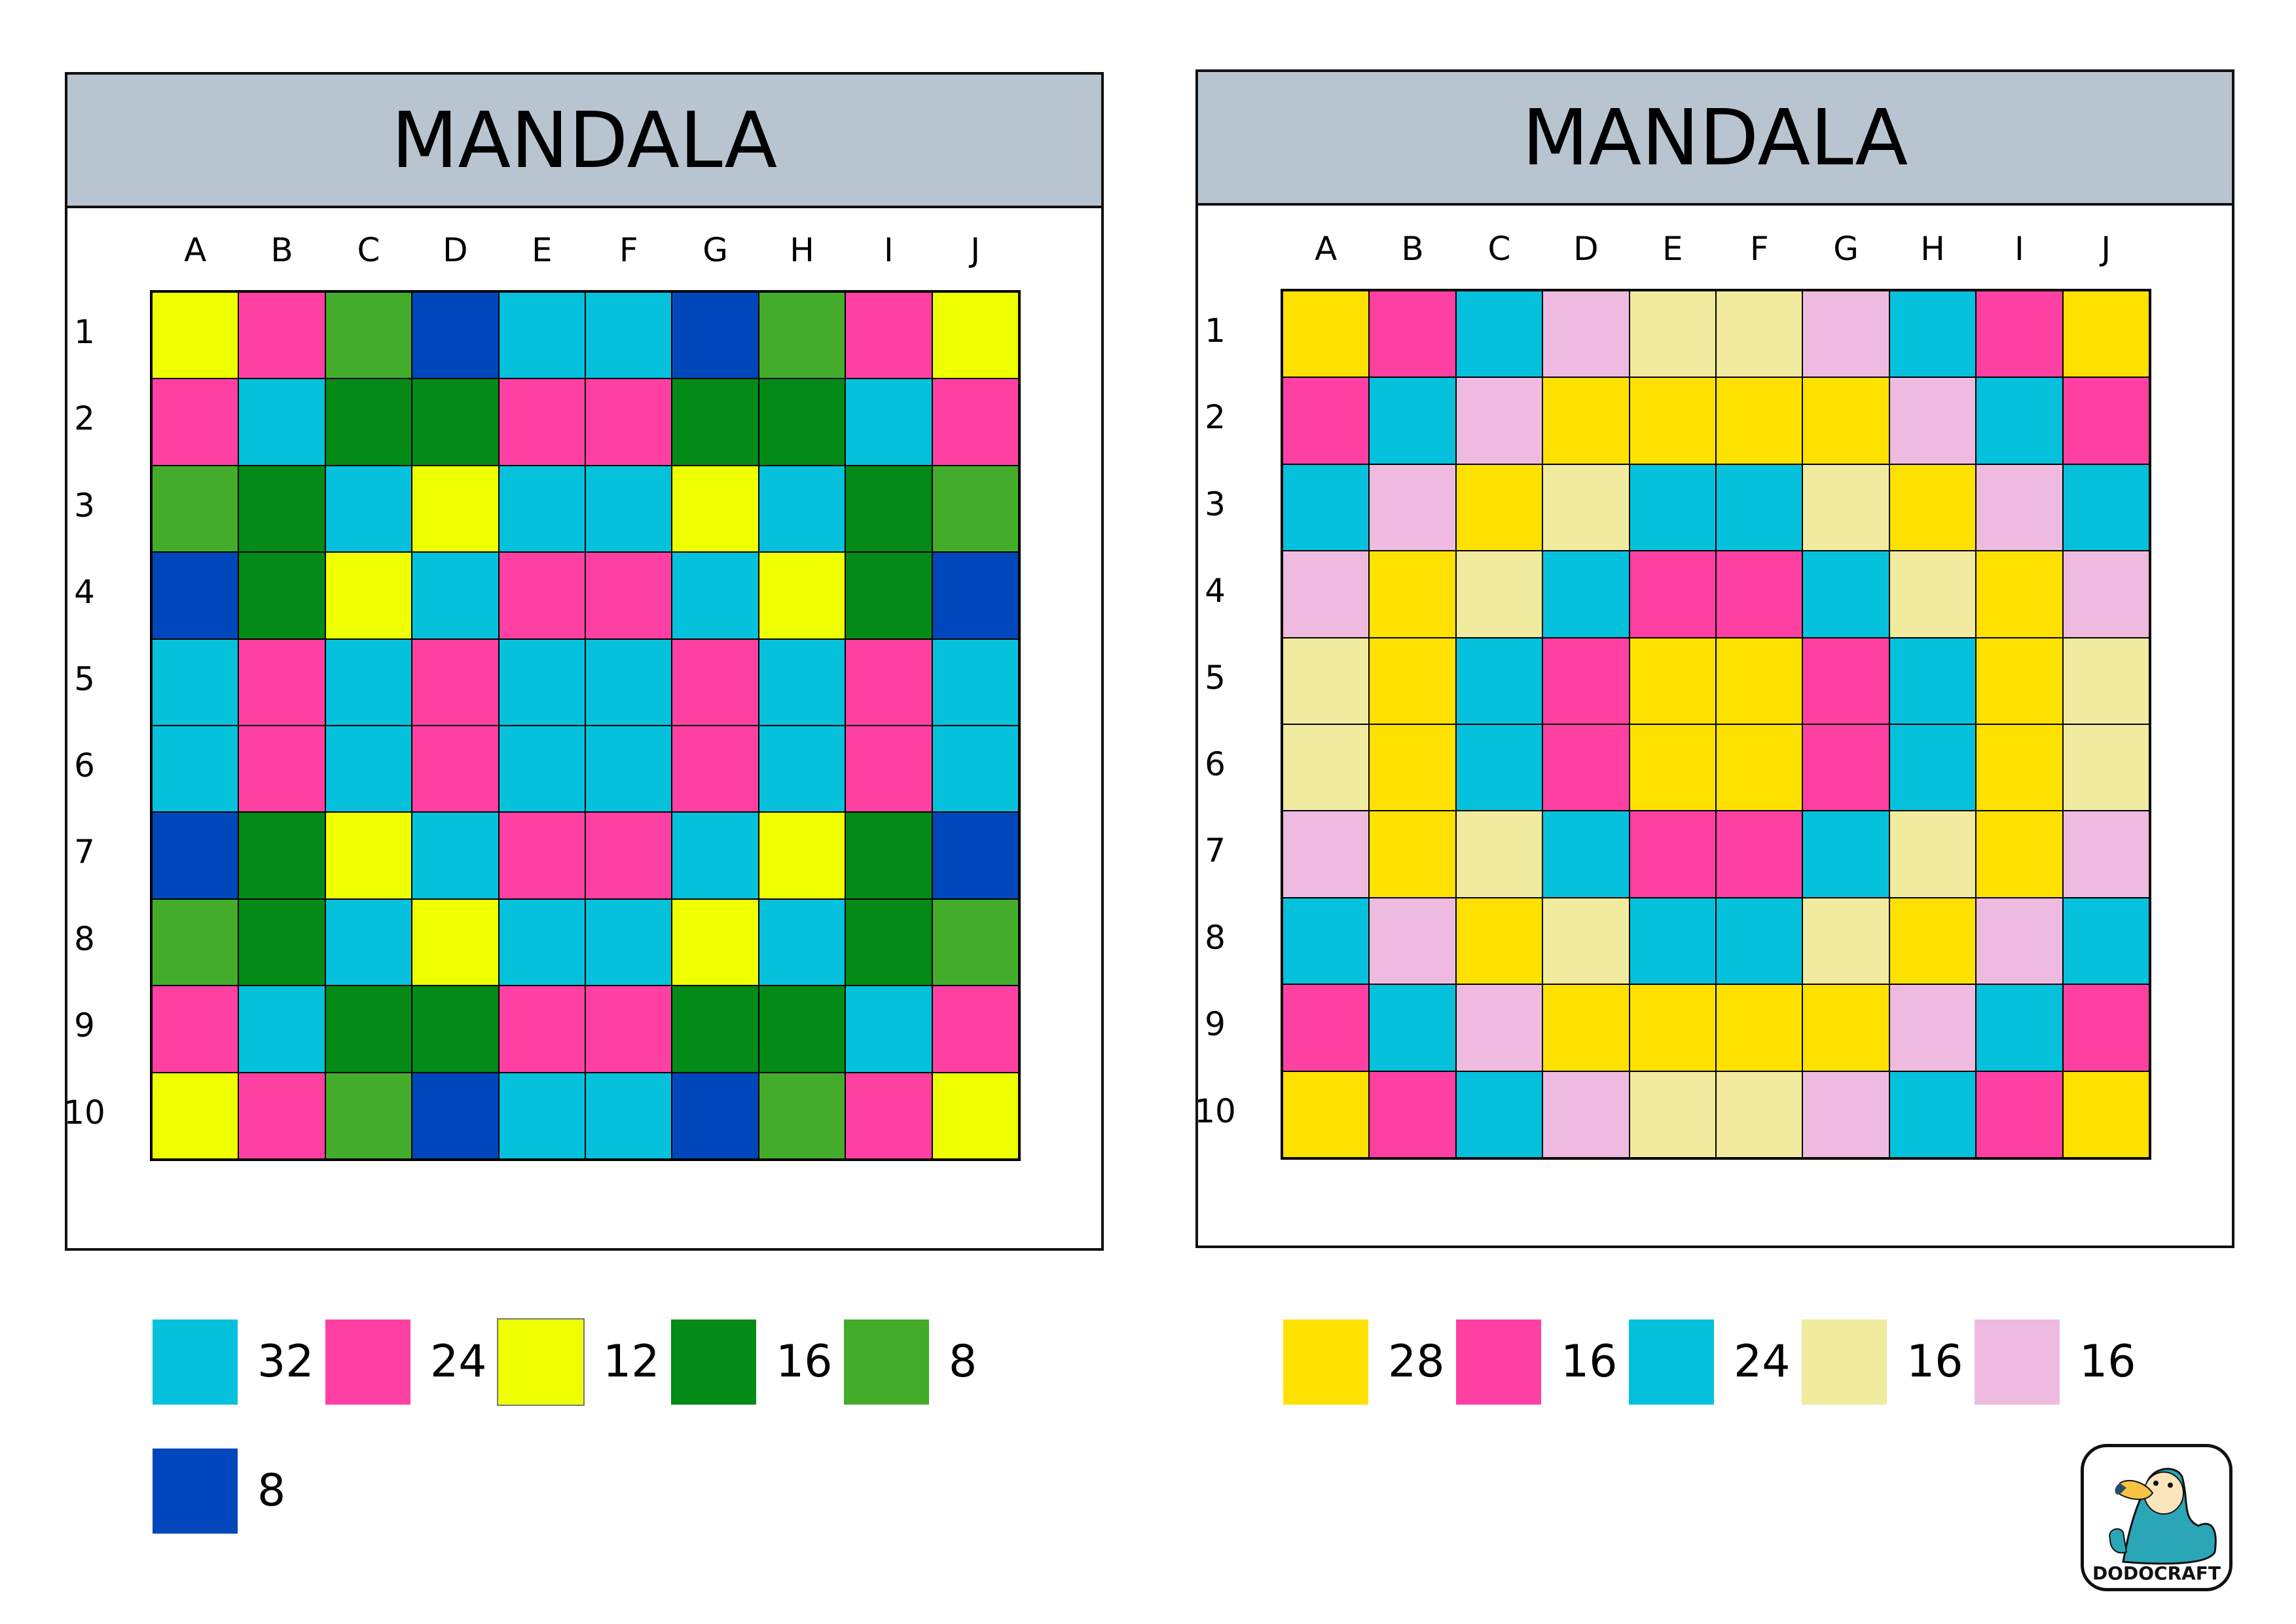  Describe the element at coordinates (1715, 139) in the screenshot. I see `right-title: MANDALA` at that location.